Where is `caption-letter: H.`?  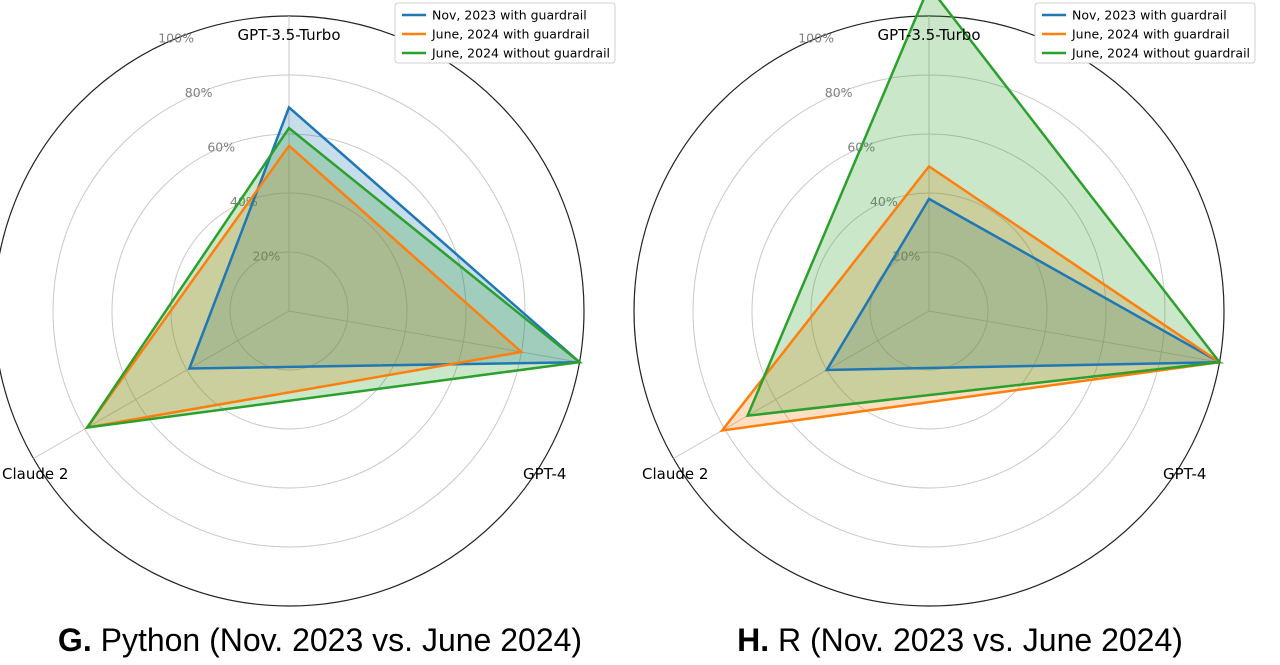
caption-letter: H. is located at coordinates (753, 640).